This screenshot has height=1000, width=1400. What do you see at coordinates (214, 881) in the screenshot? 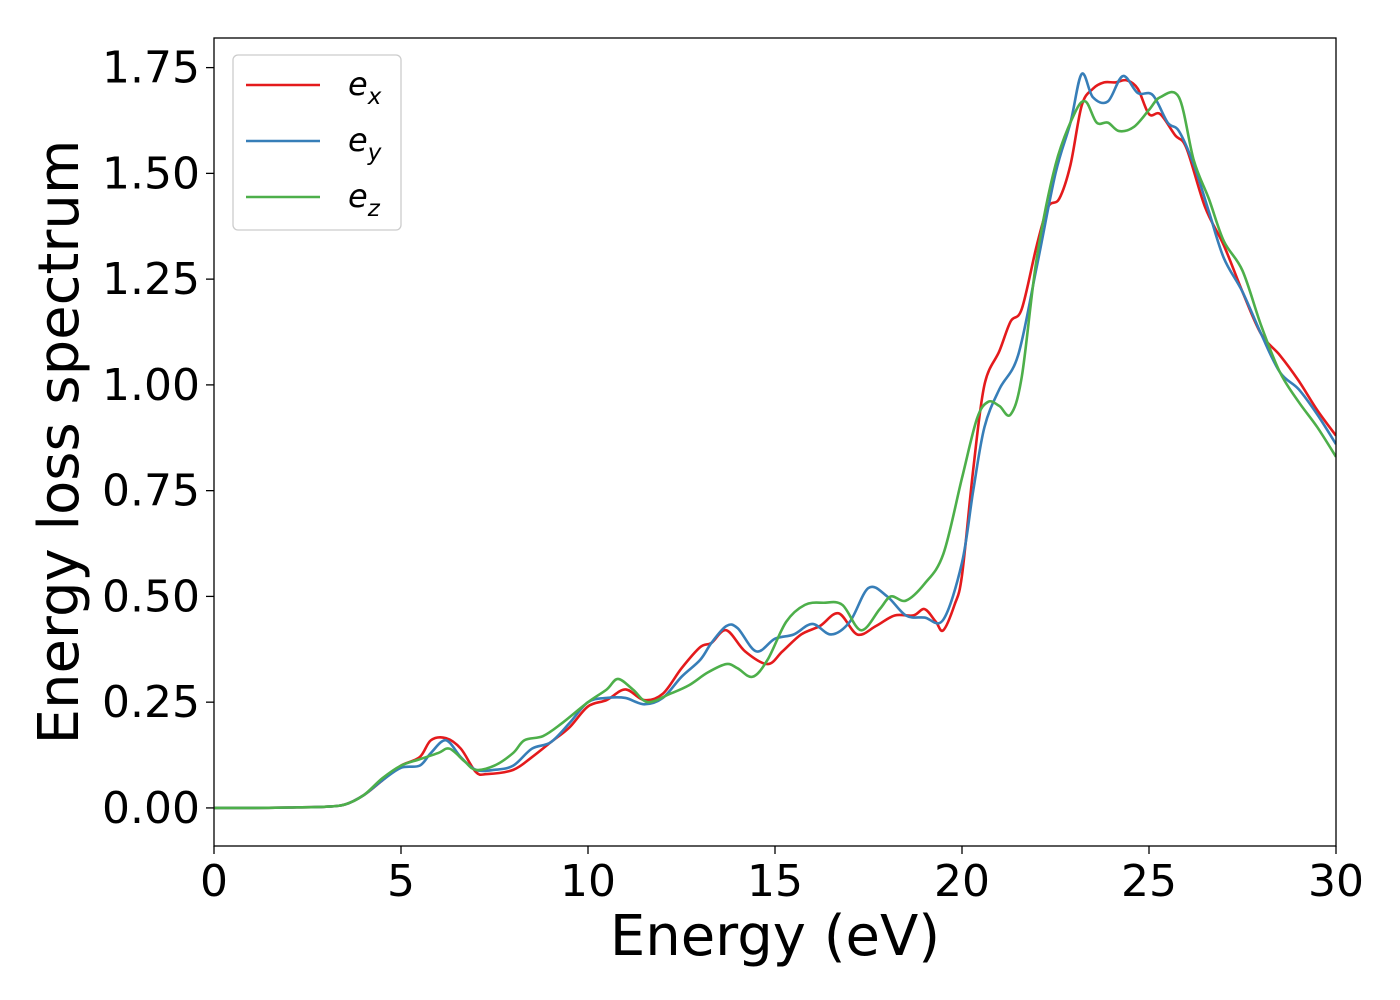
I see `x-tick-label: 0` at bounding box center [214, 881].